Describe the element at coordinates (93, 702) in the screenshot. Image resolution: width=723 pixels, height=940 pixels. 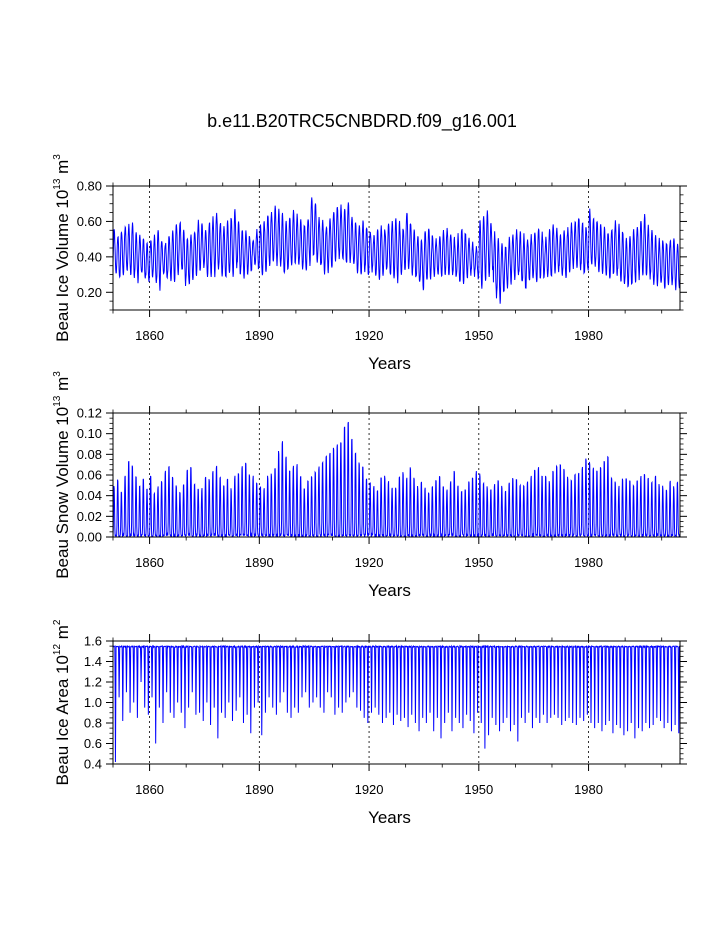
I see `y-tick-label: 1.0` at that location.